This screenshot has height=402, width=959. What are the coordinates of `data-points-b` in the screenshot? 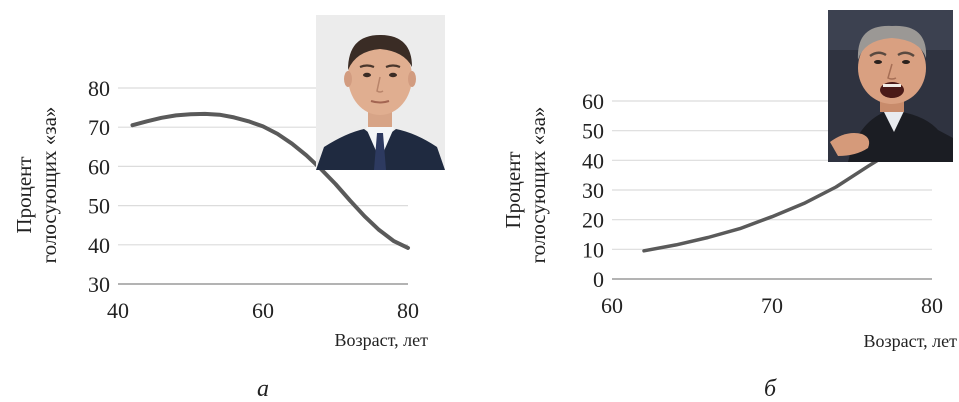 It's located at (768, 201).